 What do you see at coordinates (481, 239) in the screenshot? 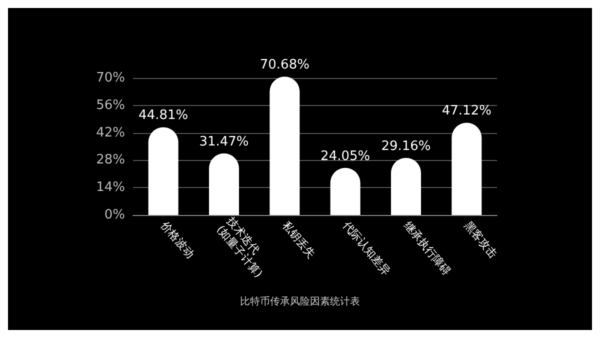
I see `x-tick-label: 黑客攻击` at bounding box center [481, 239].